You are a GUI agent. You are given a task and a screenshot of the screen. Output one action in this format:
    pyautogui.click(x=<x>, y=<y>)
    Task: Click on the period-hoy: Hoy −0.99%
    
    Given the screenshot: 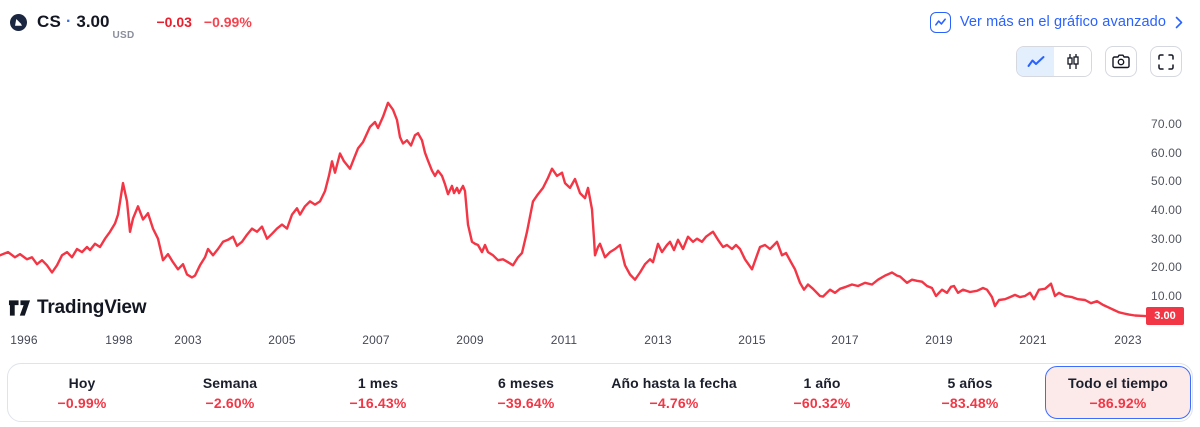 What is the action you would take?
    pyautogui.click(x=82, y=392)
    